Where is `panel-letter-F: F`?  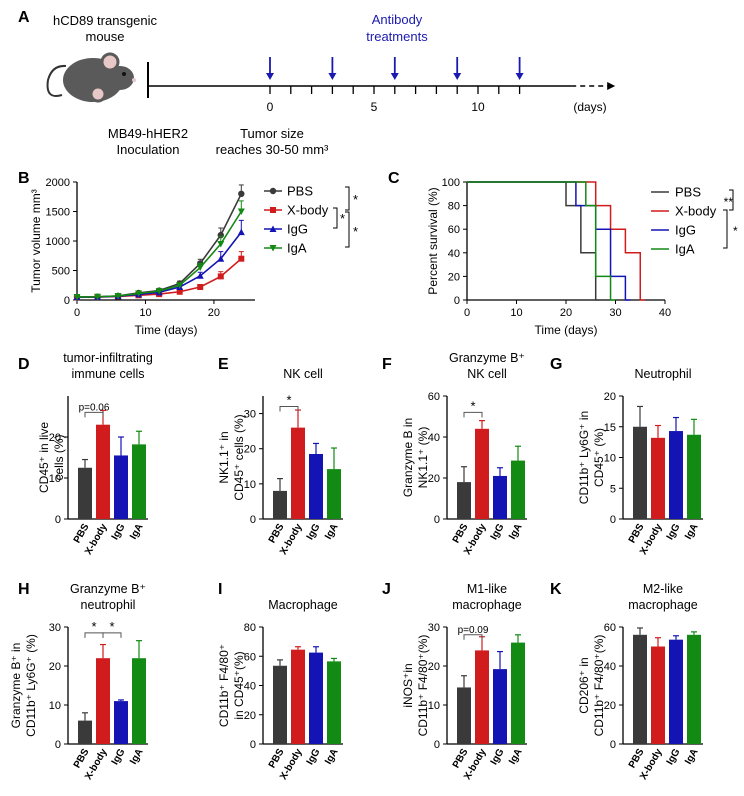 panel-letter-F: F is located at coordinates (387, 364).